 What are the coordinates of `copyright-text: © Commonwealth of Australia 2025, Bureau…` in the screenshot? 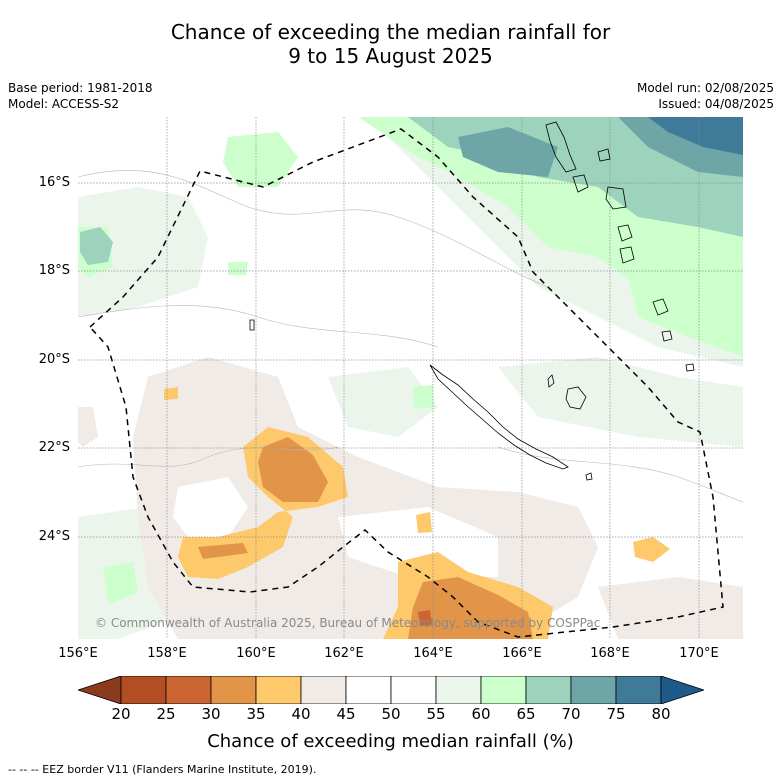 It's located at (347, 623).